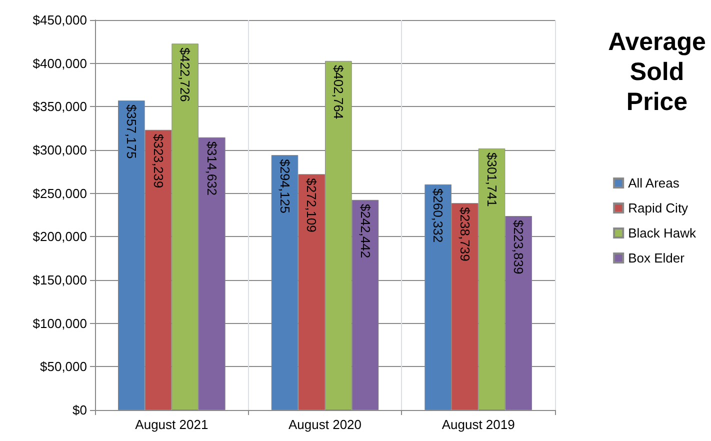 The image size is (711, 441). Describe the element at coordinates (492, 179) in the screenshot. I see `data-label: $301,741` at that location.